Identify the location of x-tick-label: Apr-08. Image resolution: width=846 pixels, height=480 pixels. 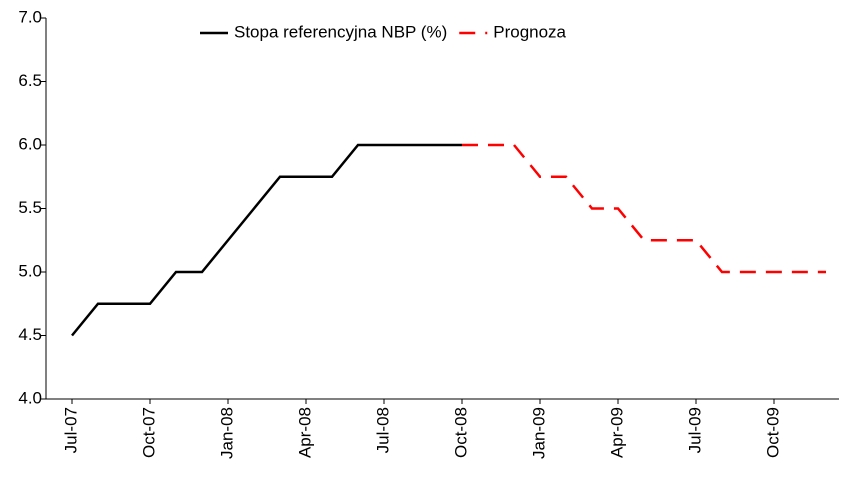
(304, 432).